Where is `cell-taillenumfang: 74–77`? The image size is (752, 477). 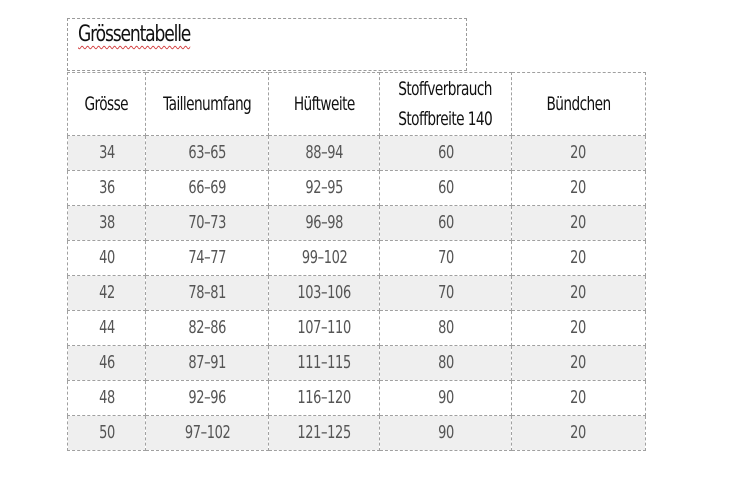 cell-taillenumfang: 74–77 is located at coordinates (207, 258).